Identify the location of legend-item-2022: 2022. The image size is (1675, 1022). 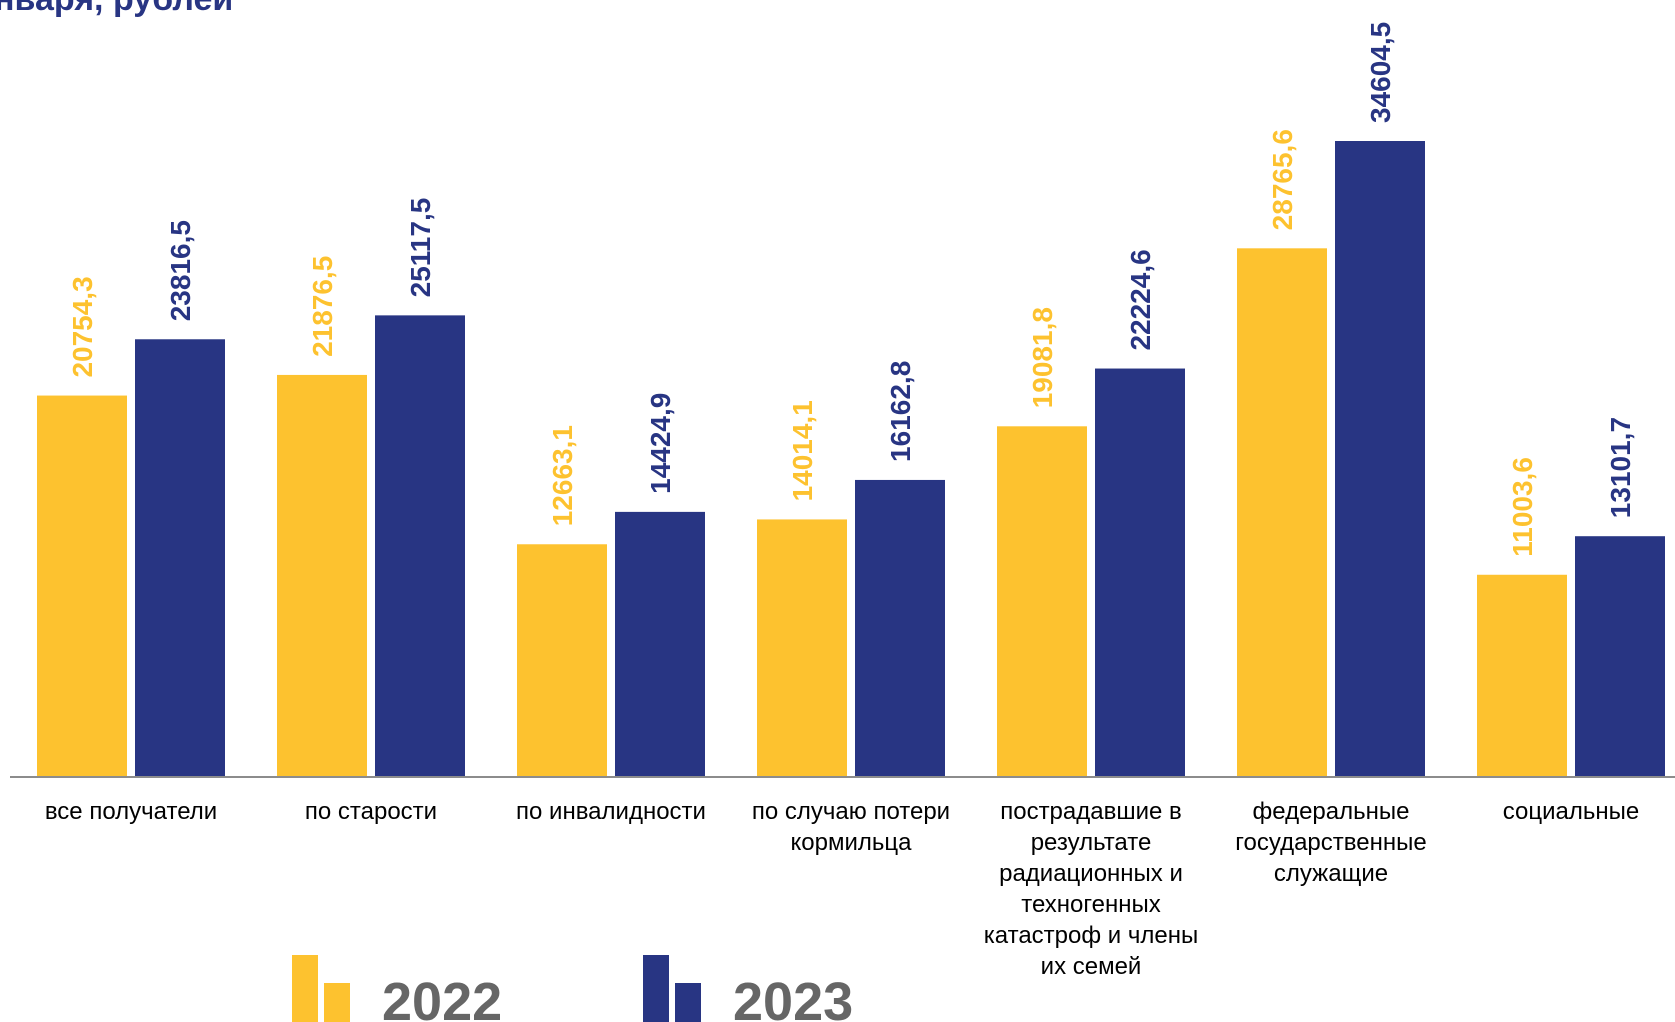
(397, 988).